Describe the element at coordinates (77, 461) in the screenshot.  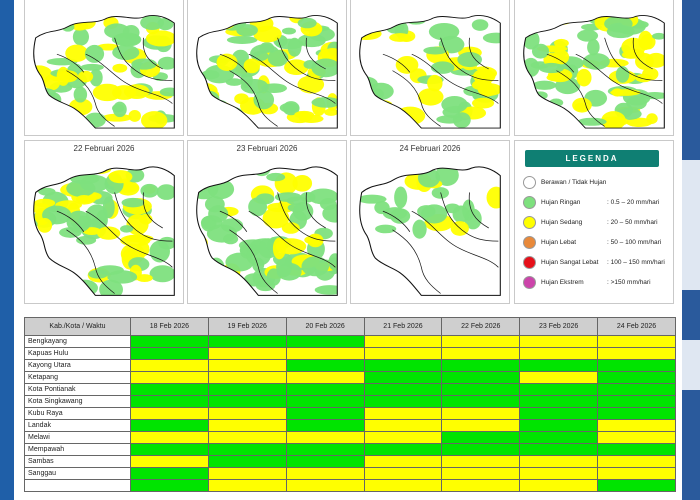
I see `region-name: Sambas` at that location.